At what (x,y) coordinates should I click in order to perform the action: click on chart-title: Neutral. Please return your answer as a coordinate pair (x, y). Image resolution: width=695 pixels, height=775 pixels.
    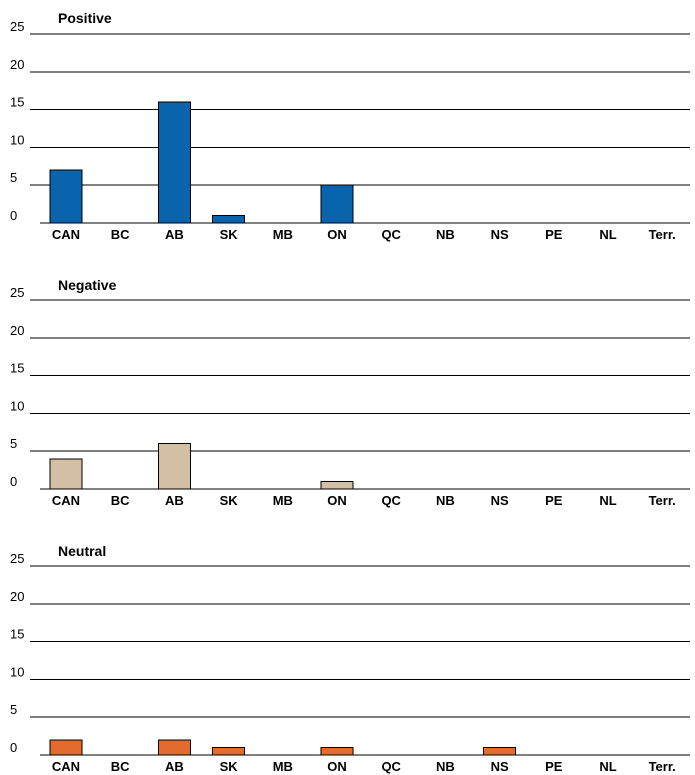
    Looking at the image, I should click on (82, 551).